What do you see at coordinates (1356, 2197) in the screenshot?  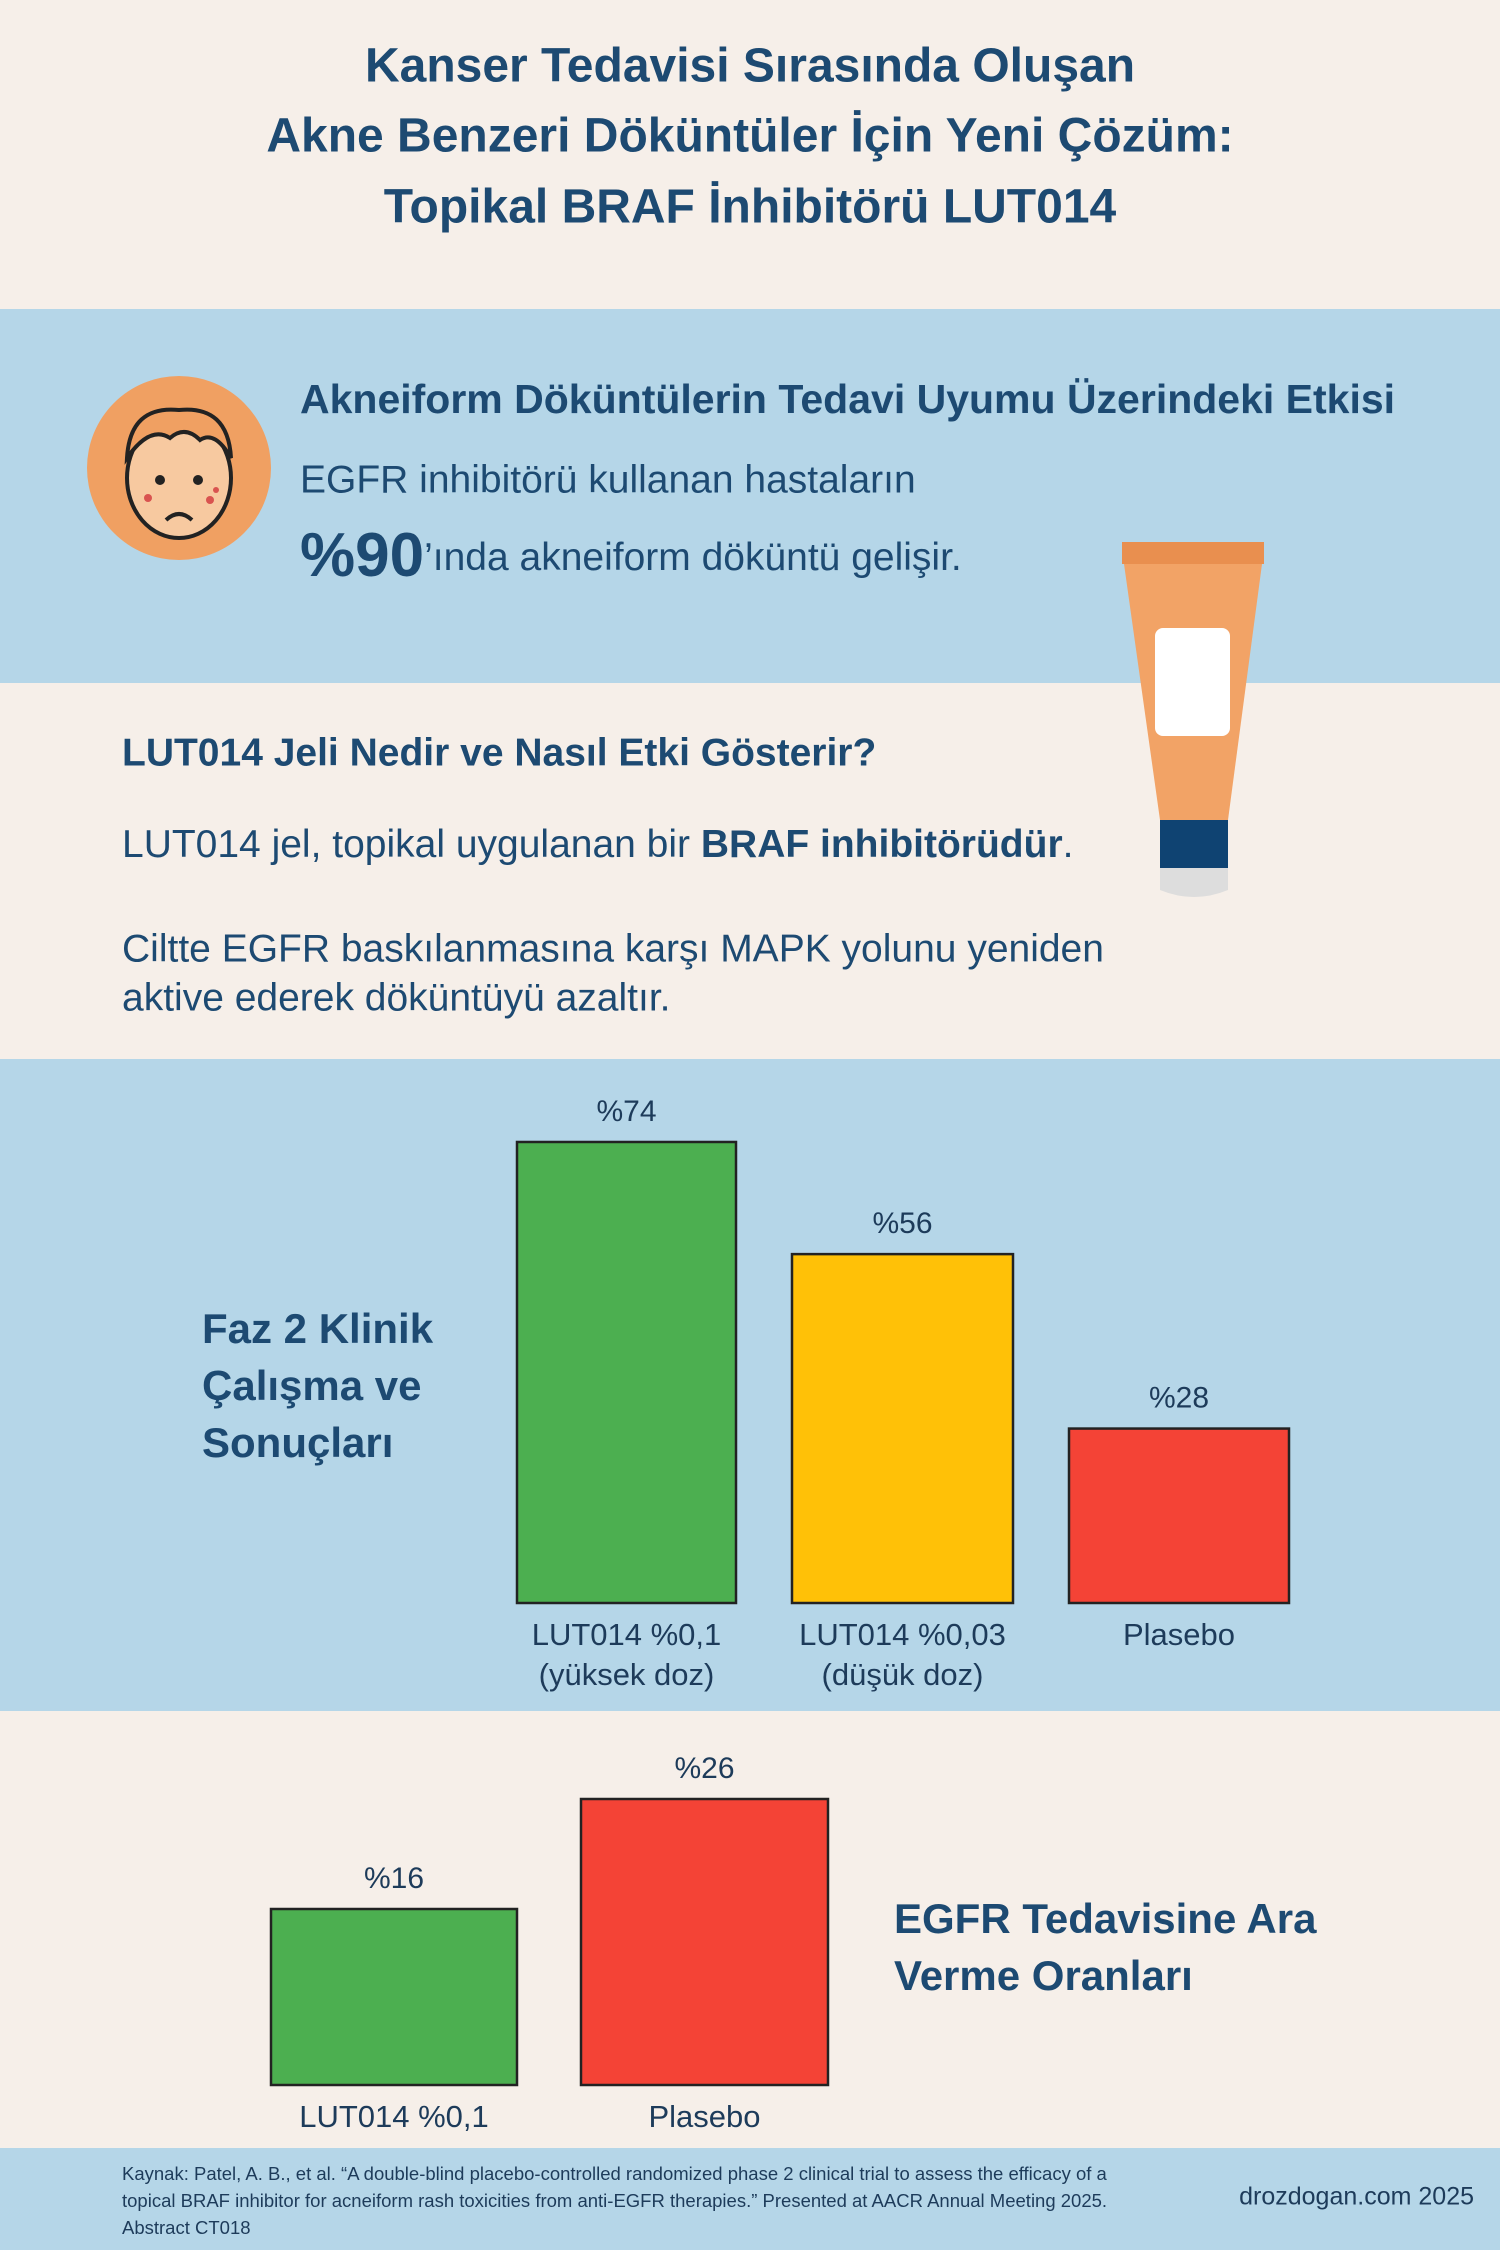 I see `credit: drozdogan.com 2025` at bounding box center [1356, 2197].